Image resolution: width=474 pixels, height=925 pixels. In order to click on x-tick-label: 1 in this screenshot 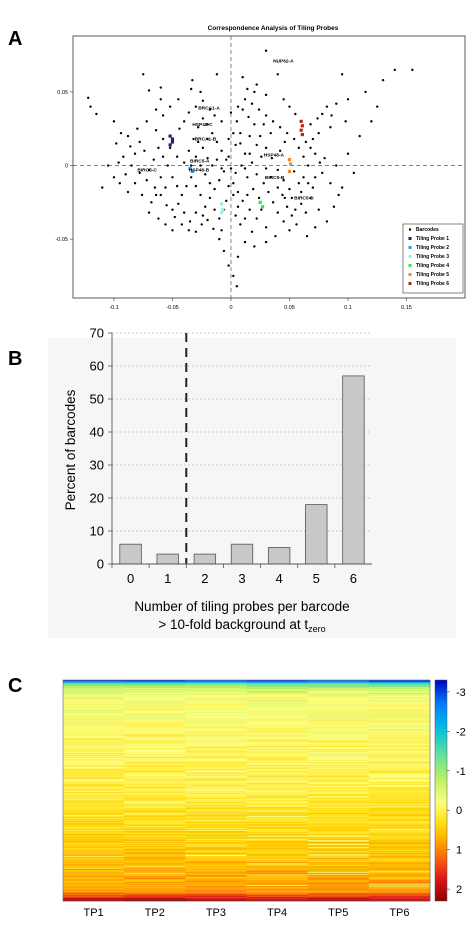, I will do `click(167, 578)`.